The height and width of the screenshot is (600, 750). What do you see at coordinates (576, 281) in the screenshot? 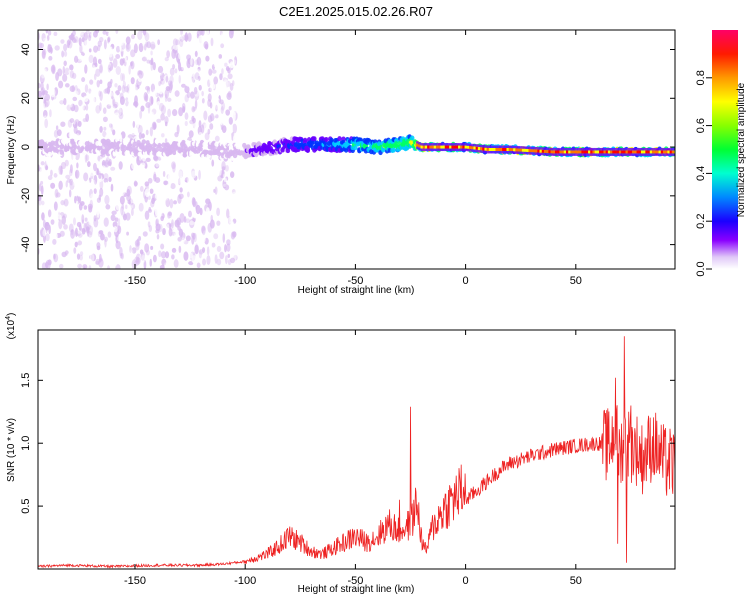
I see `top-x-tick-label: 50` at bounding box center [576, 281].